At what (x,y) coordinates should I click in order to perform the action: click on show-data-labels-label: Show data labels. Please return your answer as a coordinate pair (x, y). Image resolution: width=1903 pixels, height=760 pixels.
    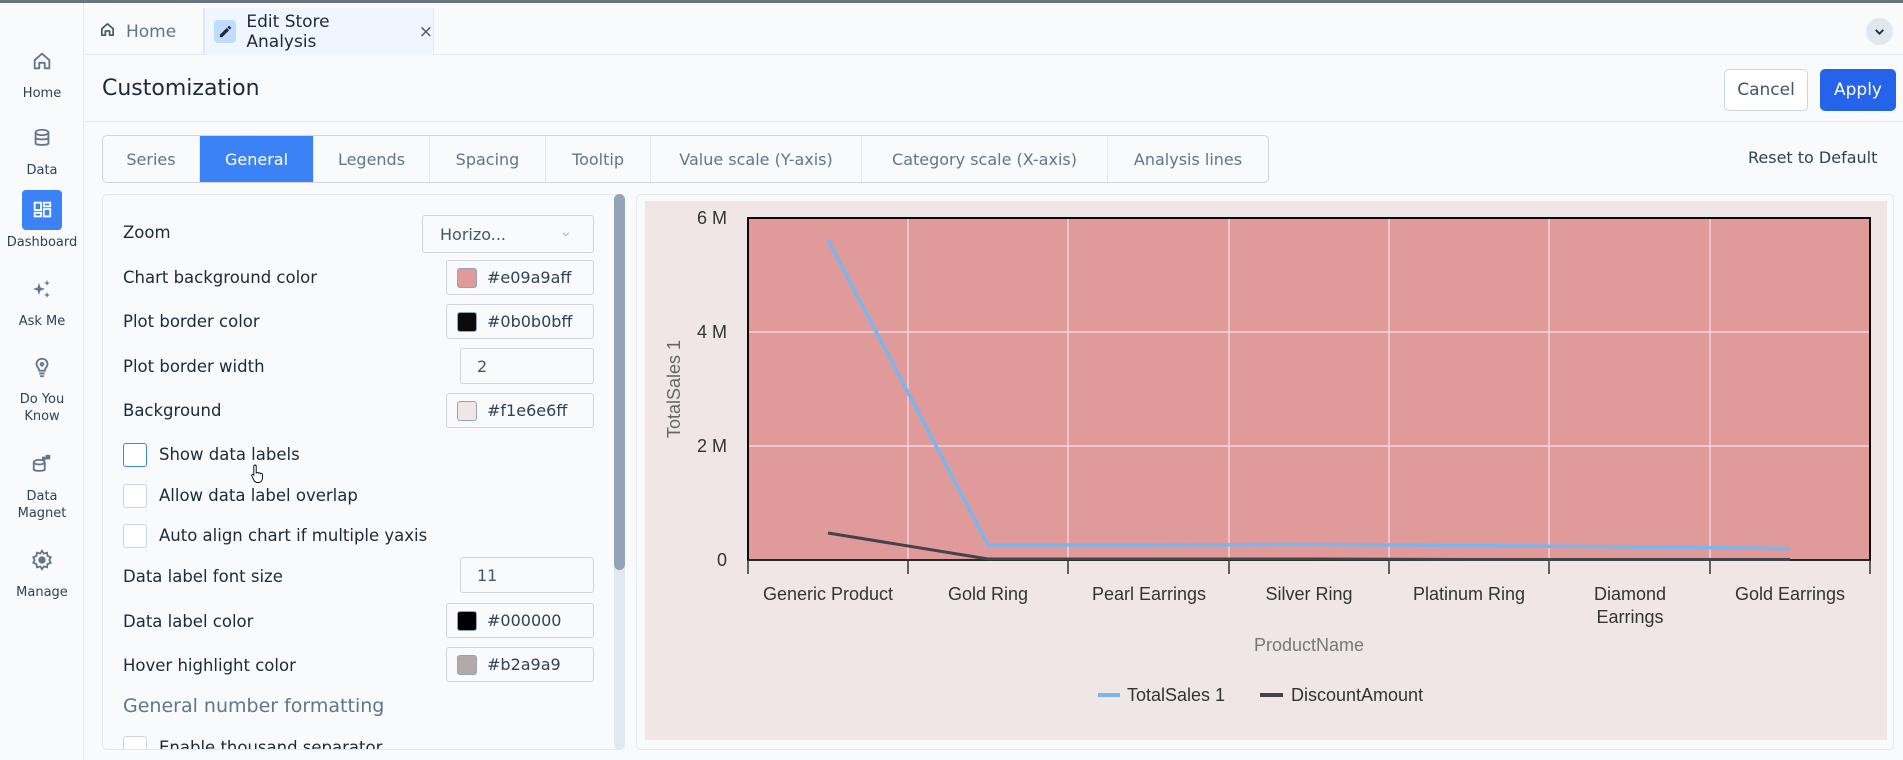
    Looking at the image, I should click on (229, 454).